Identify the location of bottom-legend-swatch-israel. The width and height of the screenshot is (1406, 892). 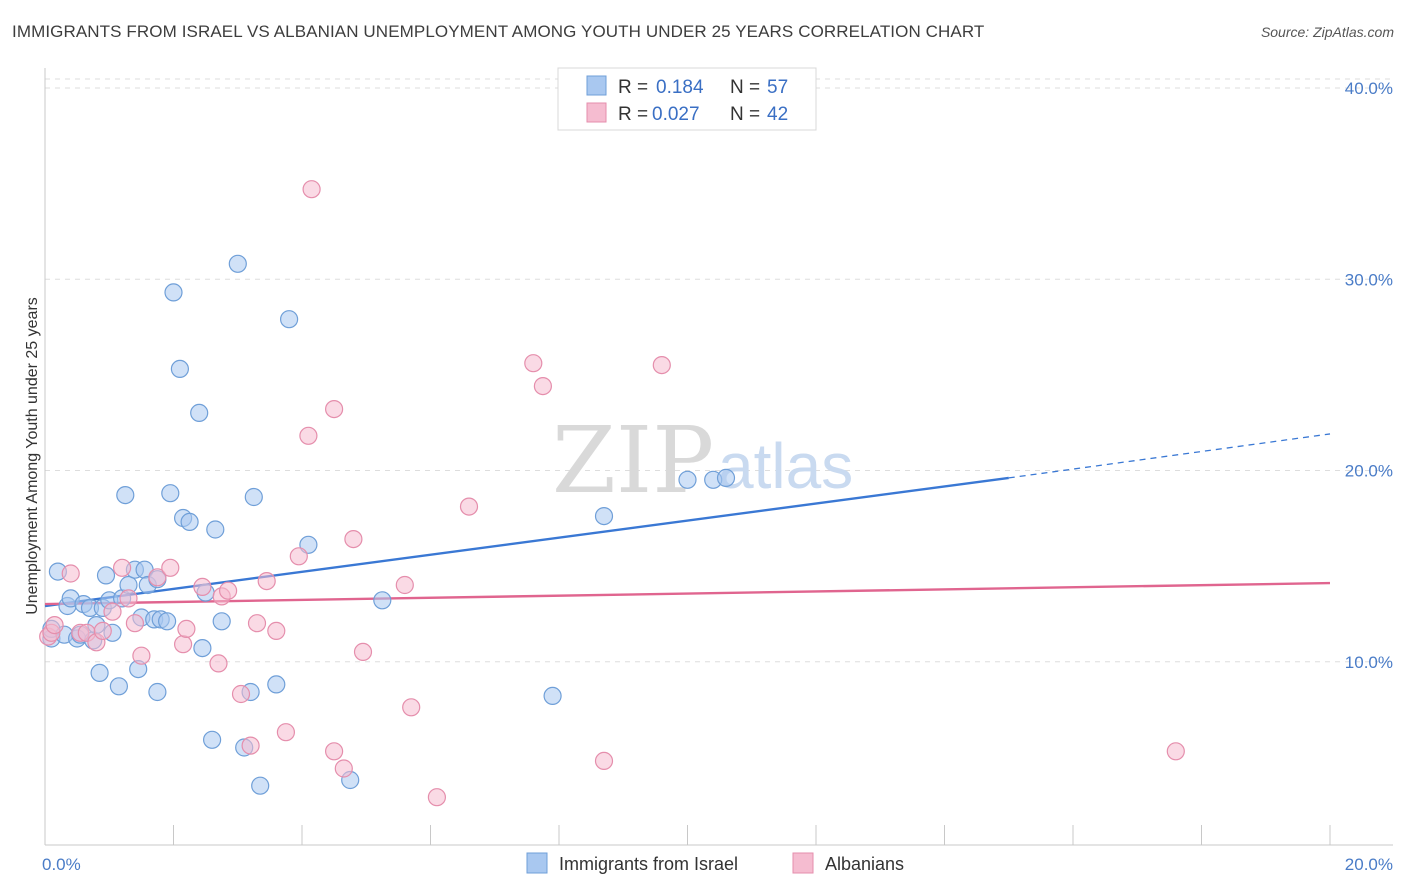
(537, 863).